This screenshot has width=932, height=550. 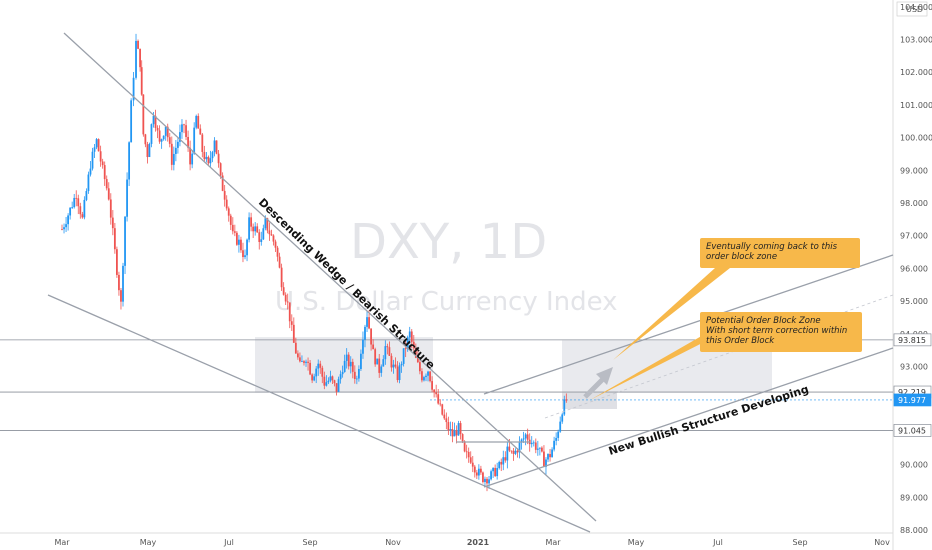 What do you see at coordinates (446, 302) in the screenshot?
I see `watermark-description: U.S. Dollar Currency Index` at bounding box center [446, 302].